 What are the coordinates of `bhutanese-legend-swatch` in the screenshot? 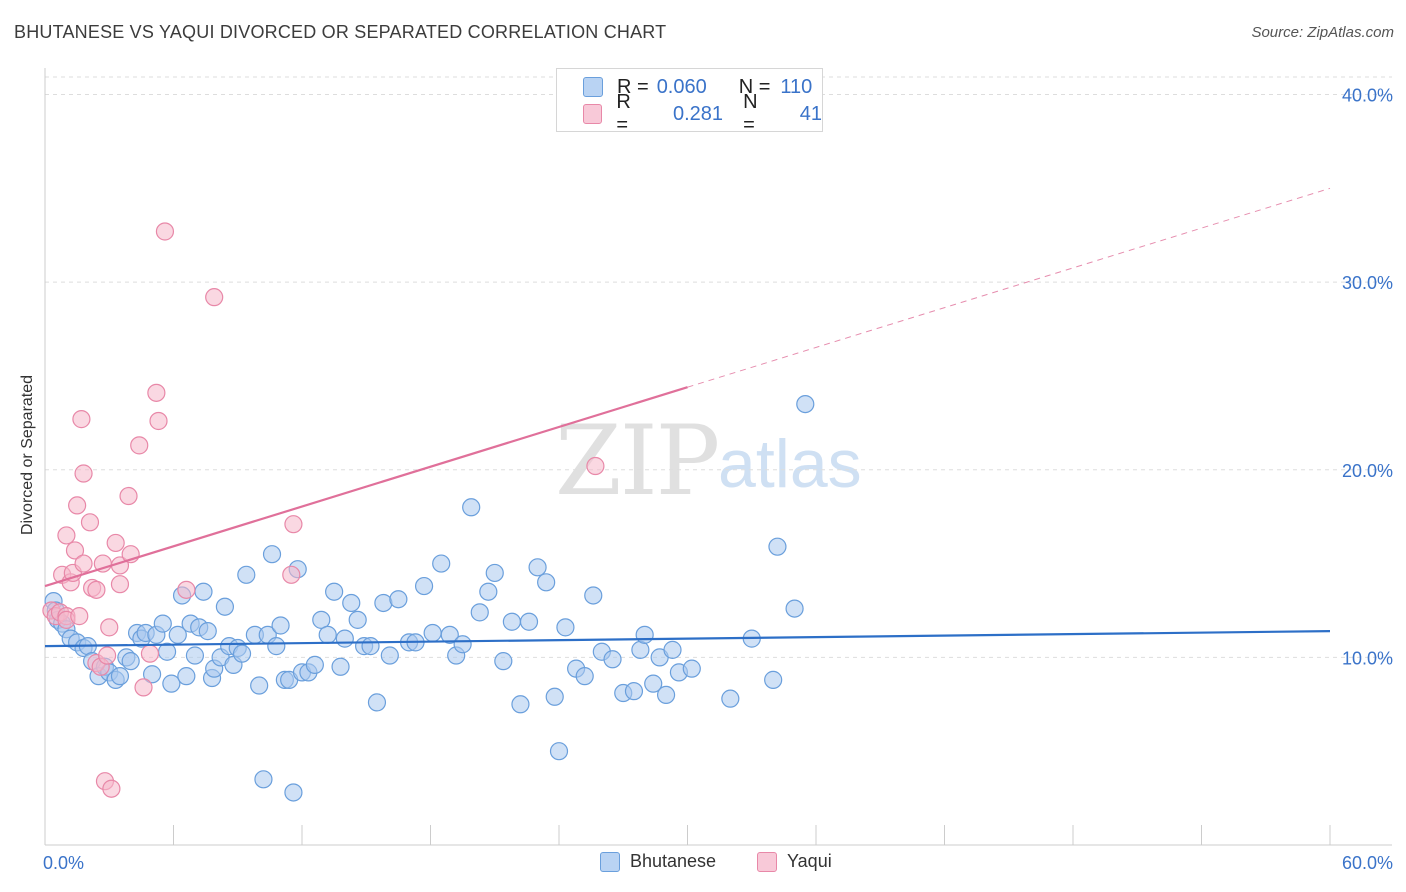 It's located at (610, 861).